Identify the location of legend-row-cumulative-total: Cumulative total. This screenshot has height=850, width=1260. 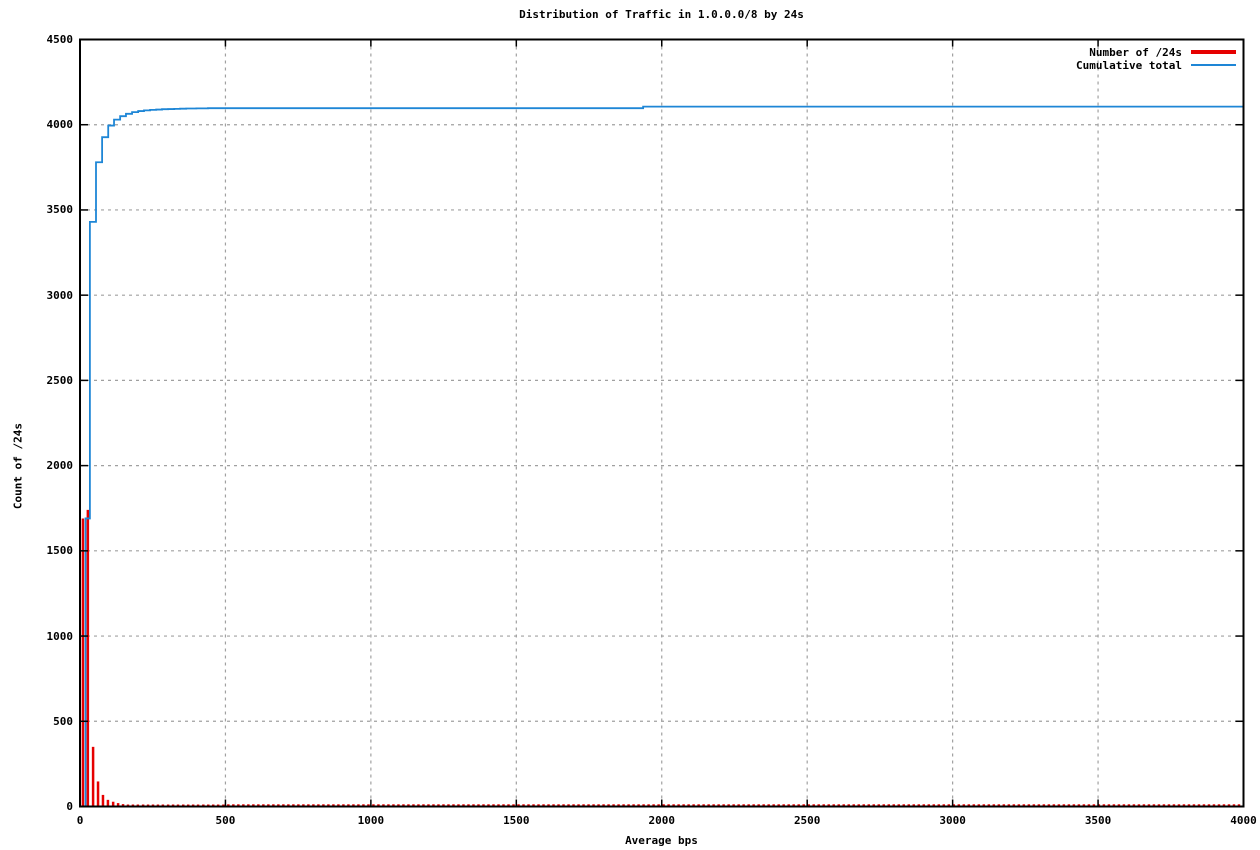
(1156, 65).